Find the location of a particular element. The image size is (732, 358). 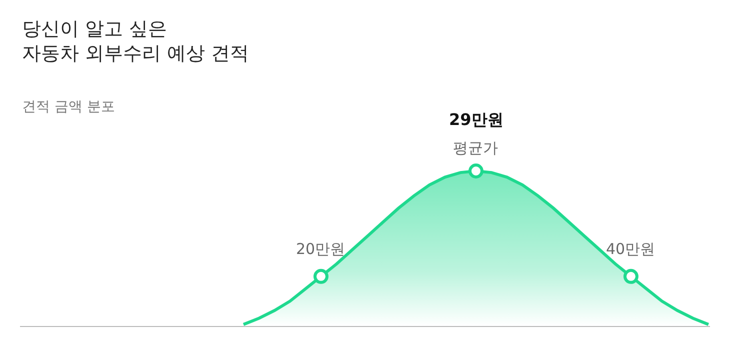

x-tick-label: 20만원 is located at coordinates (321, 249).